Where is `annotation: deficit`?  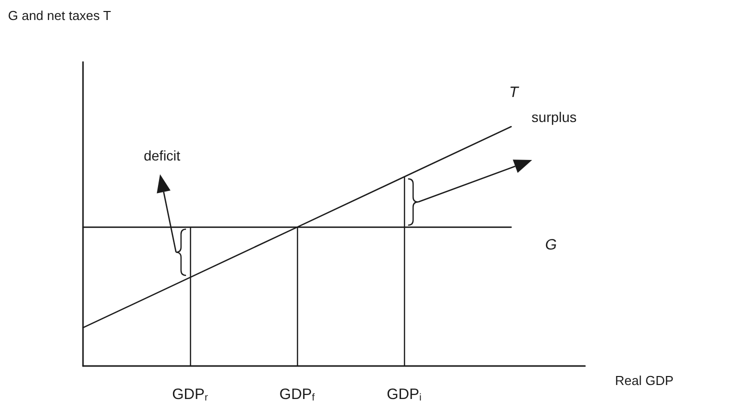 annotation: deficit is located at coordinates (162, 155).